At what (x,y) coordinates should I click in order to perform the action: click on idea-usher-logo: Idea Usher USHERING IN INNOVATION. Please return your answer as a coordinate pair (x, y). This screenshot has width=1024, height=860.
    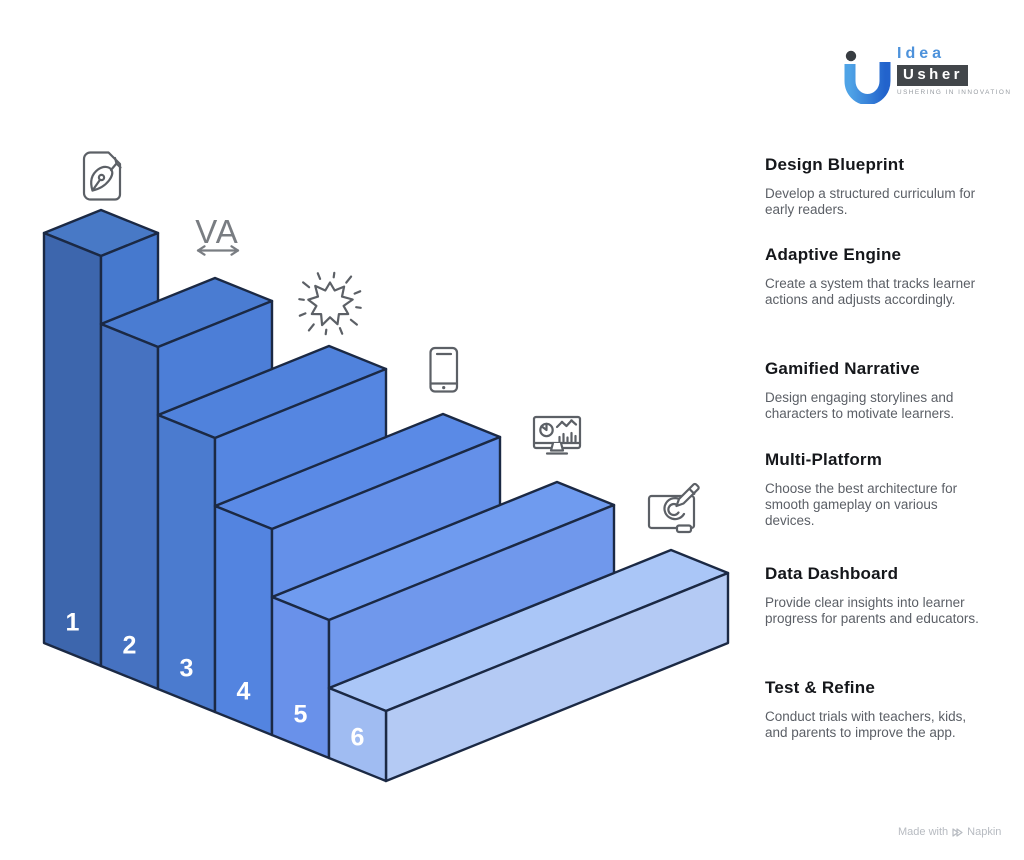
    Looking at the image, I should click on (926, 73).